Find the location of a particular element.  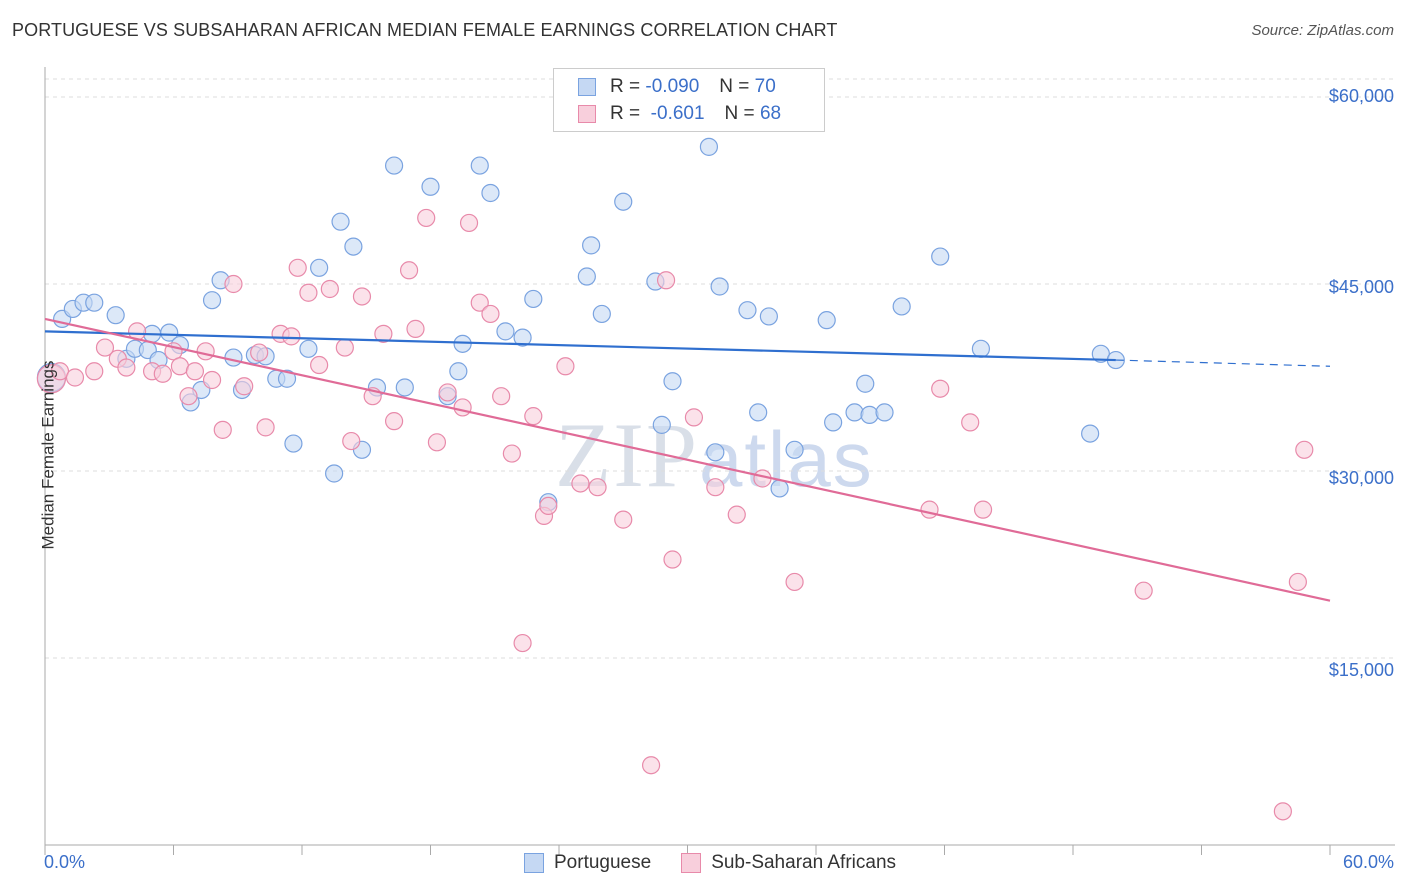

y-tick-60000: $60,000 is located at coordinates (1361, 96).